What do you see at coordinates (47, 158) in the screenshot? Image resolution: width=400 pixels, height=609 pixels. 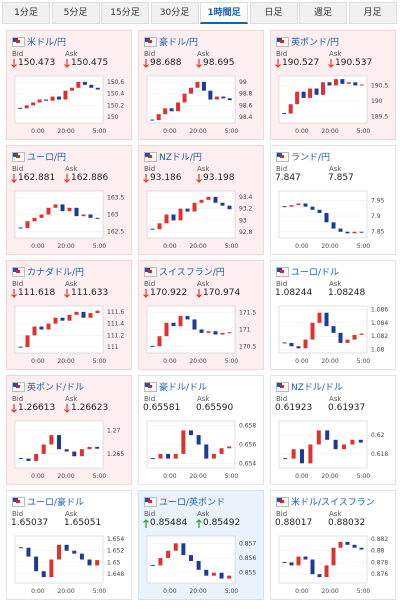 I see `pair-name: ユーロ/円` at bounding box center [47, 158].